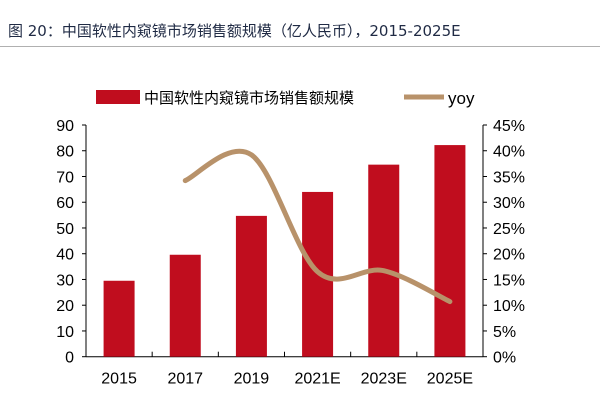  What do you see at coordinates (65, 280) in the screenshot?
I see `left-tick-label: 30` at bounding box center [65, 280].